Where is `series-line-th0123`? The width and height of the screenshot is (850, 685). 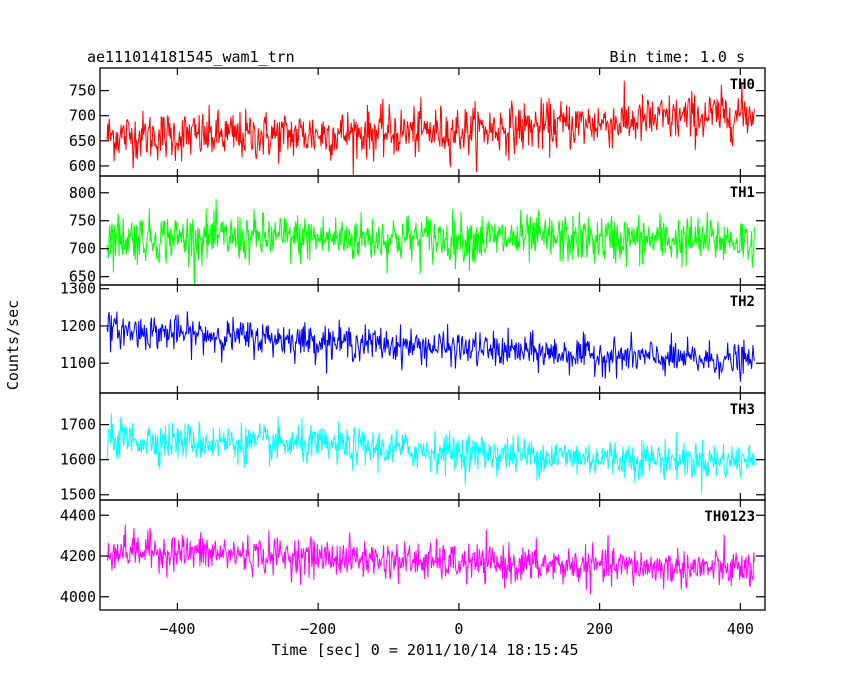 series-line-th0123 is located at coordinates (430, 559).